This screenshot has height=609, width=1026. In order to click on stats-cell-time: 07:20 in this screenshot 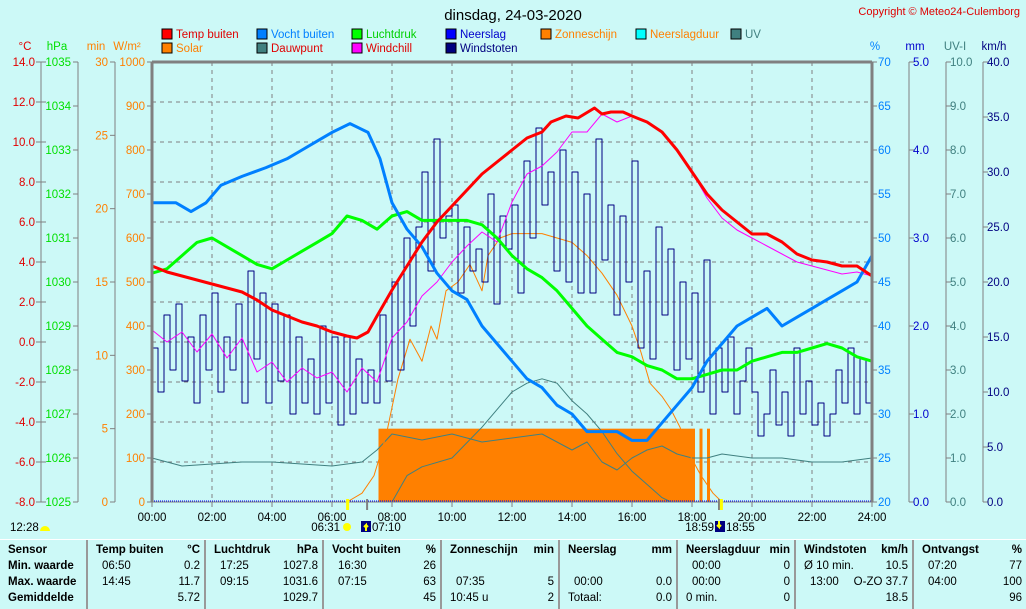, I will do `click(942, 566)`.